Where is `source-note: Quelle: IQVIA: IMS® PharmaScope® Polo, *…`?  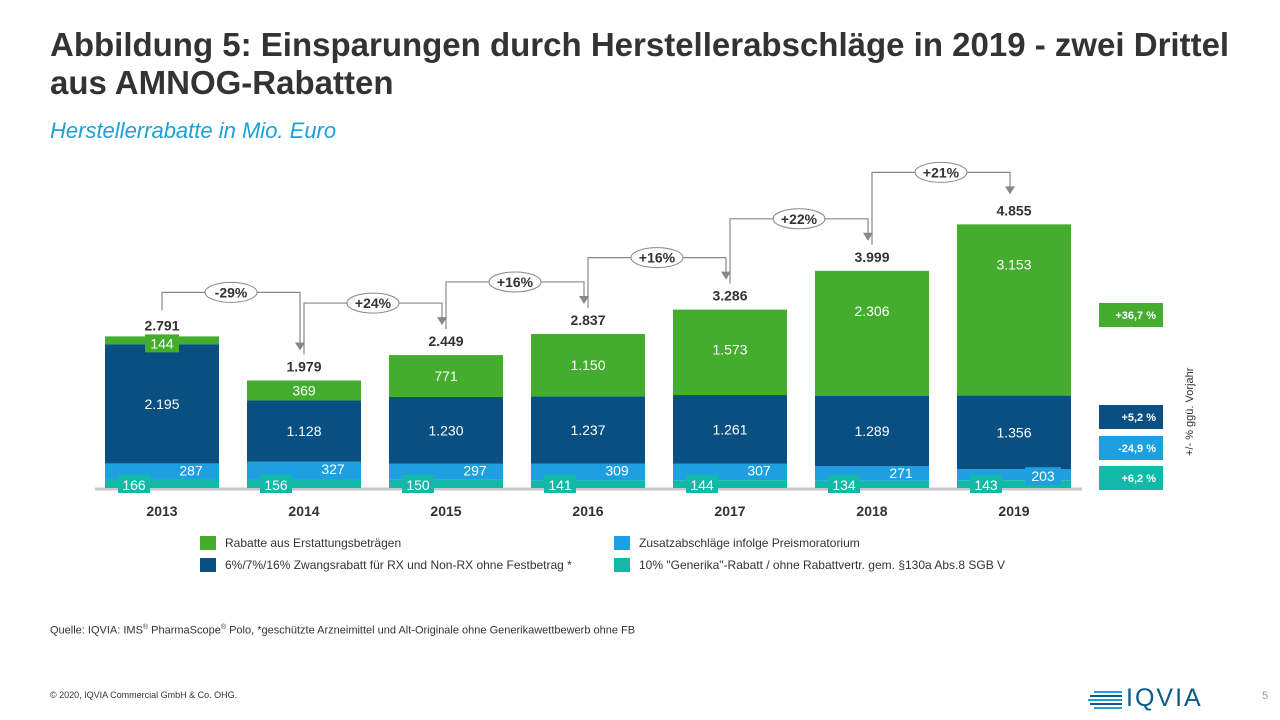 source-note: Quelle: IQVIA: IMS® PharmaScope® Polo, *… is located at coordinates (342, 630).